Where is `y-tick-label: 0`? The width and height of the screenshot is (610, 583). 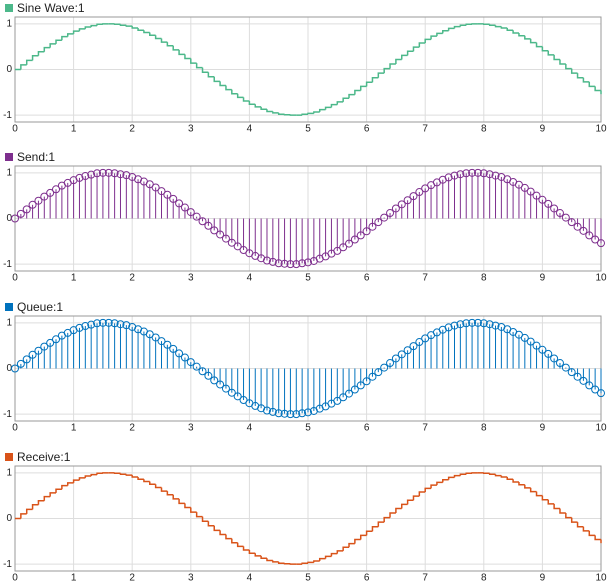 y-tick-label: 0 is located at coordinates (9, 368).